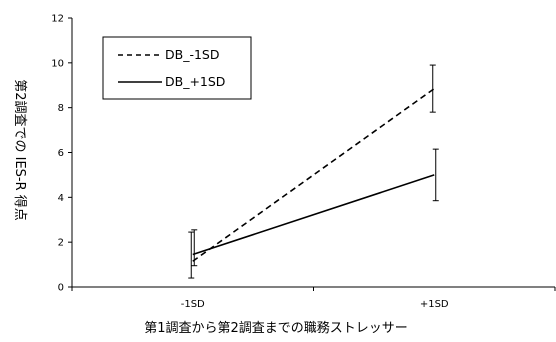 The height and width of the screenshot is (342, 556). What do you see at coordinates (195, 81) in the screenshot?
I see `legend-label-db-plus: DB_+1SD` at bounding box center [195, 81].